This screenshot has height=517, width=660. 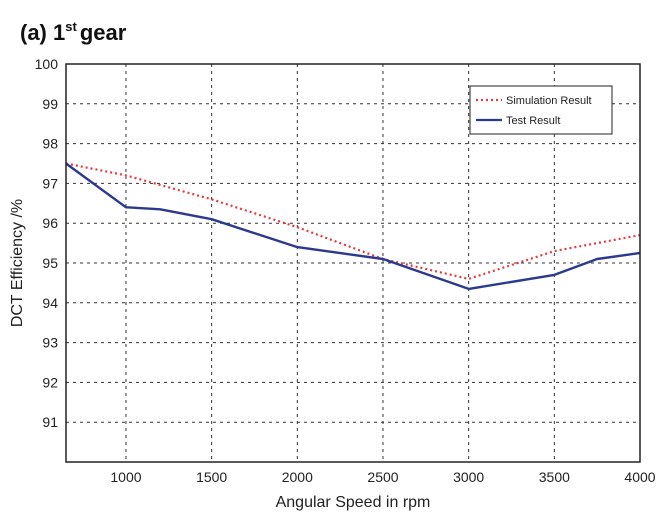 What do you see at coordinates (50, 382) in the screenshot?
I see `y-tick-label: 92` at bounding box center [50, 382].